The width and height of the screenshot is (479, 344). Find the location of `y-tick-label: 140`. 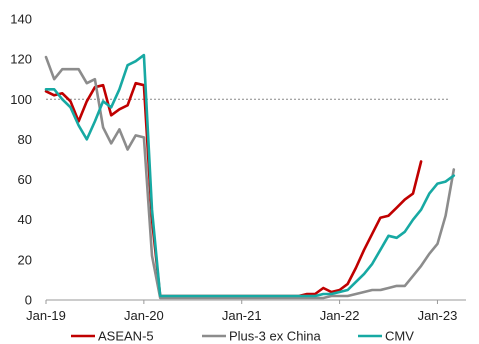

y-tick-label: 140 is located at coordinates (21, 19).